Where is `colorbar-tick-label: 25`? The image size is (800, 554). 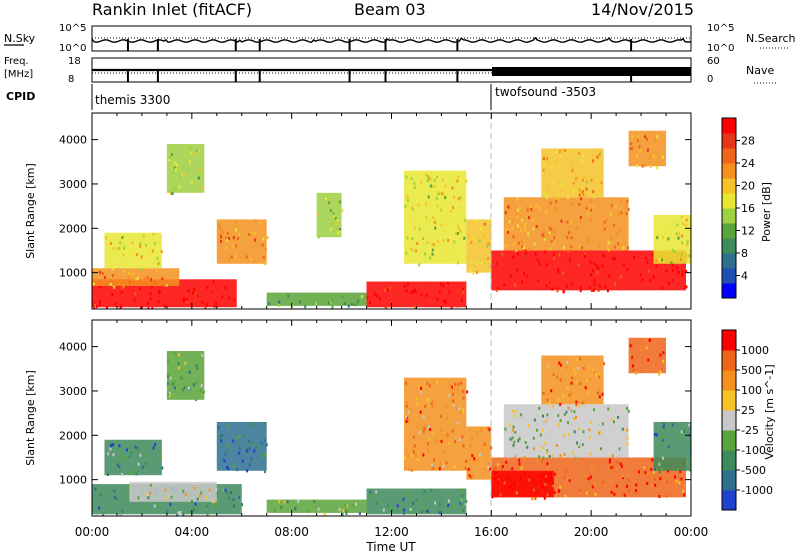 colorbar-tick-label: 25 is located at coordinates (748, 410).